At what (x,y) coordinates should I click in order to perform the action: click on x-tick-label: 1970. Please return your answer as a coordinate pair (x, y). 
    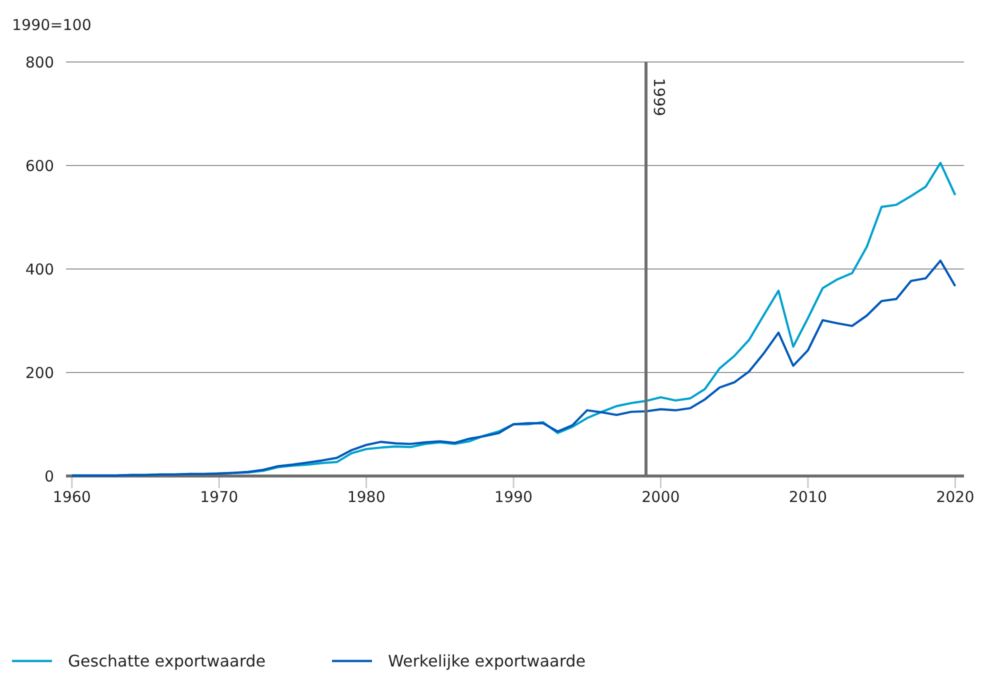
    Looking at the image, I should click on (219, 497).